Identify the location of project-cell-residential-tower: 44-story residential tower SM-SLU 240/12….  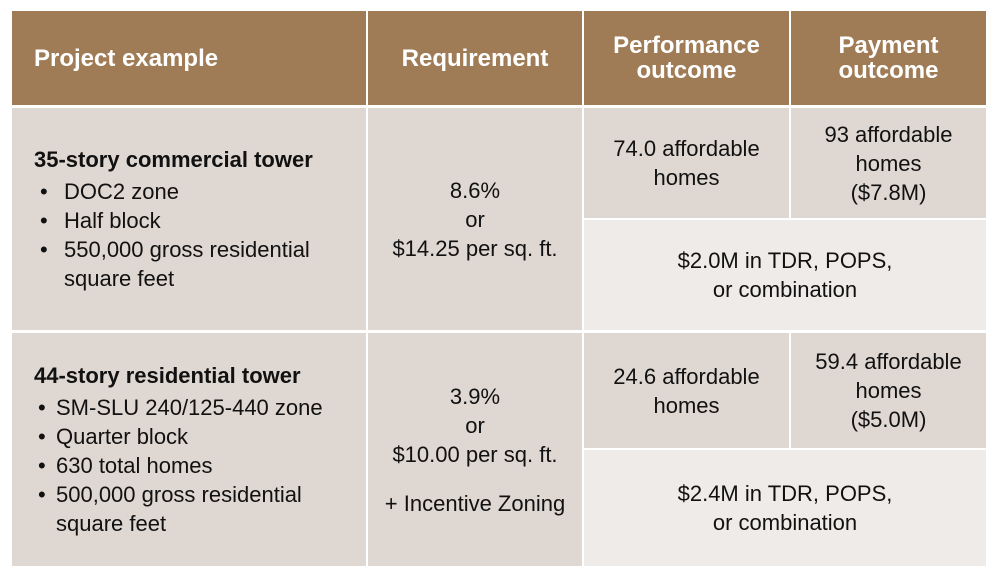
(189, 449).